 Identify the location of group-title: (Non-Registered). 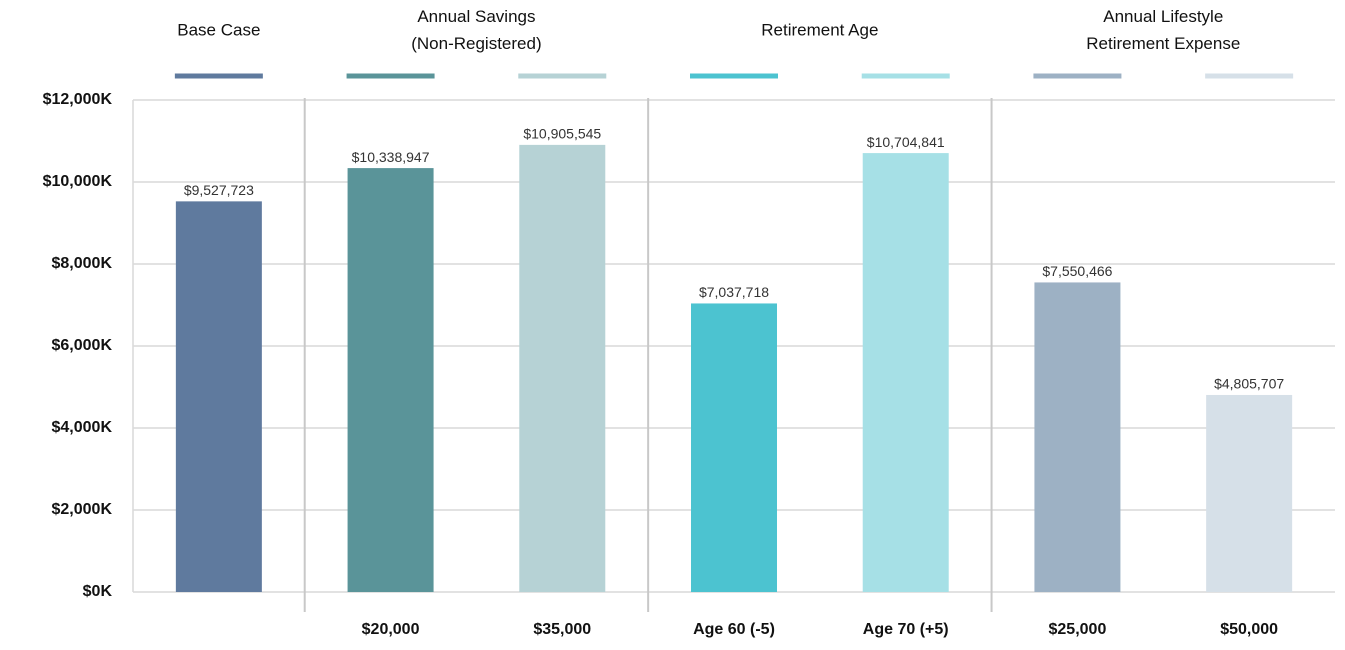
(476, 43).